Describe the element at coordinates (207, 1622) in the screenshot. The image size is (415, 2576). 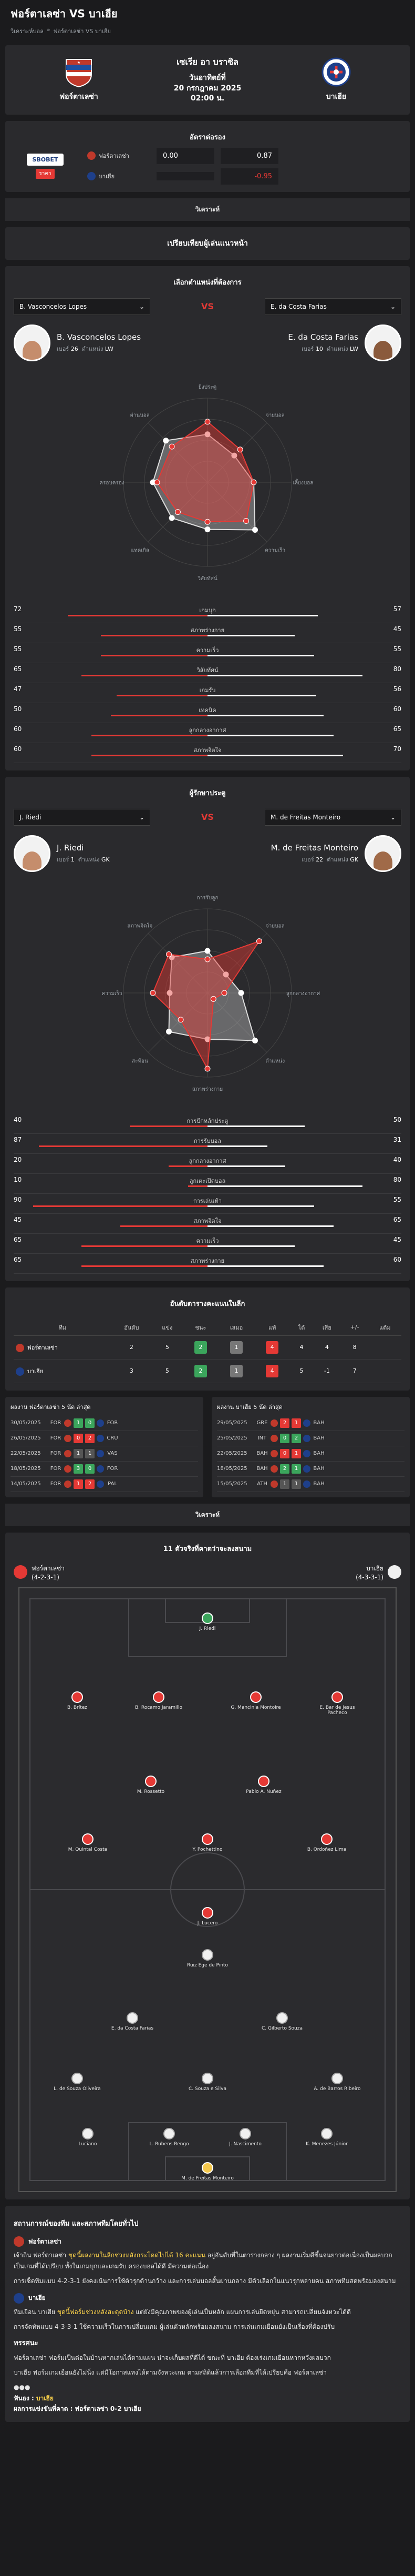
I see `lineup-player: J. Riedi` at that location.